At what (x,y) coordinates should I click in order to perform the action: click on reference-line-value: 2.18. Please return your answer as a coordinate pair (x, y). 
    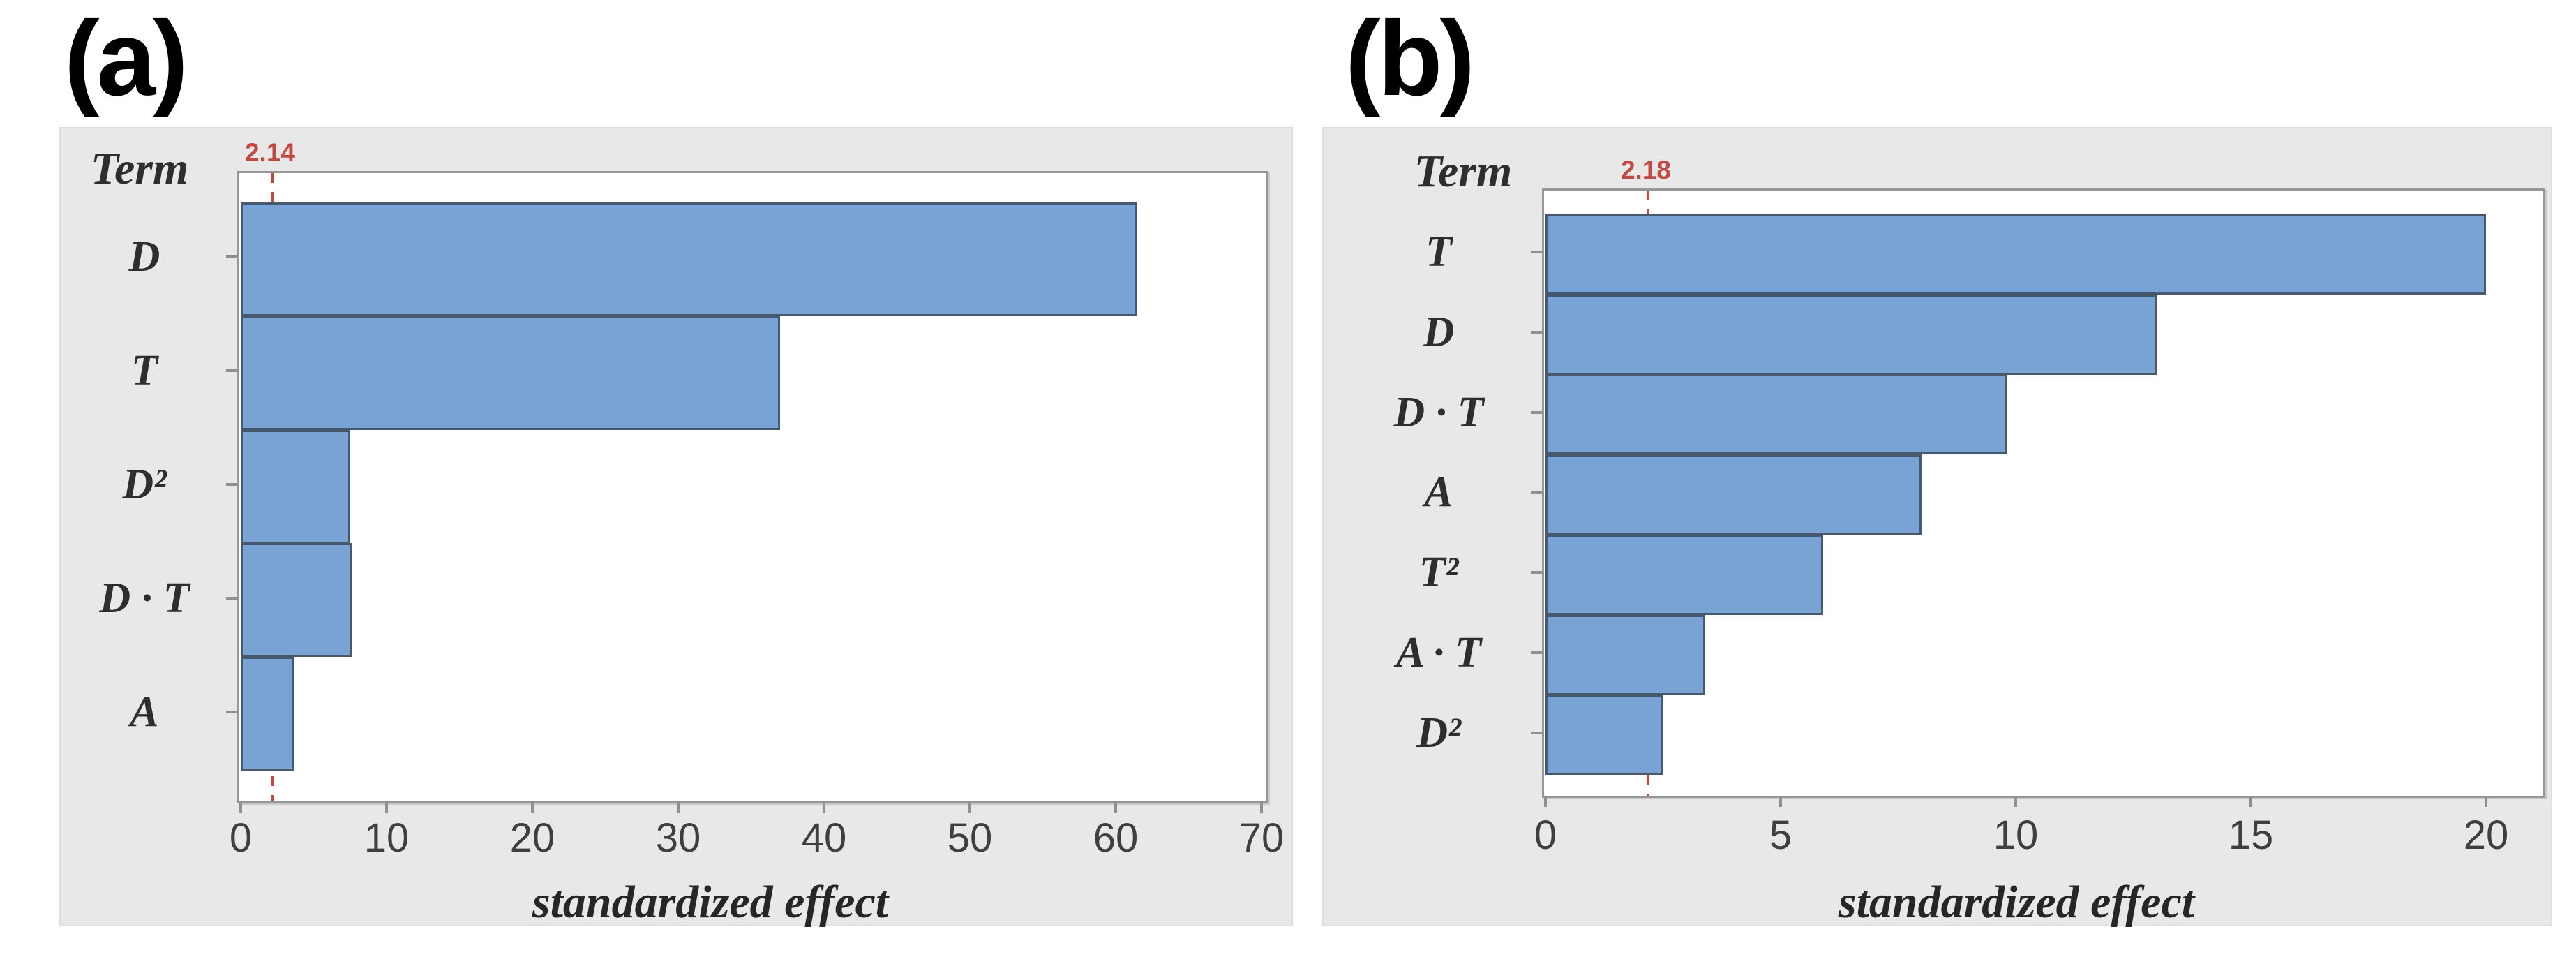
    Looking at the image, I should click on (1645, 170).